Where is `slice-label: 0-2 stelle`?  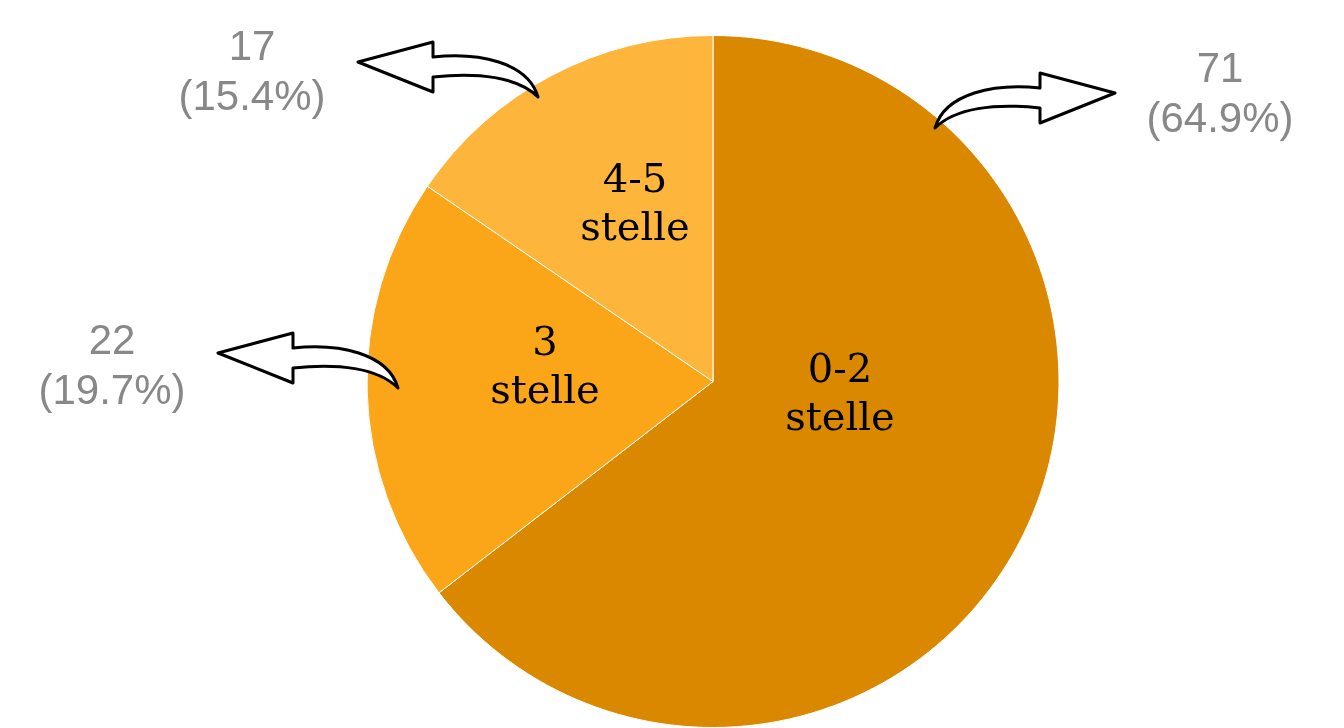 slice-label: 0-2 stelle is located at coordinates (840, 392).